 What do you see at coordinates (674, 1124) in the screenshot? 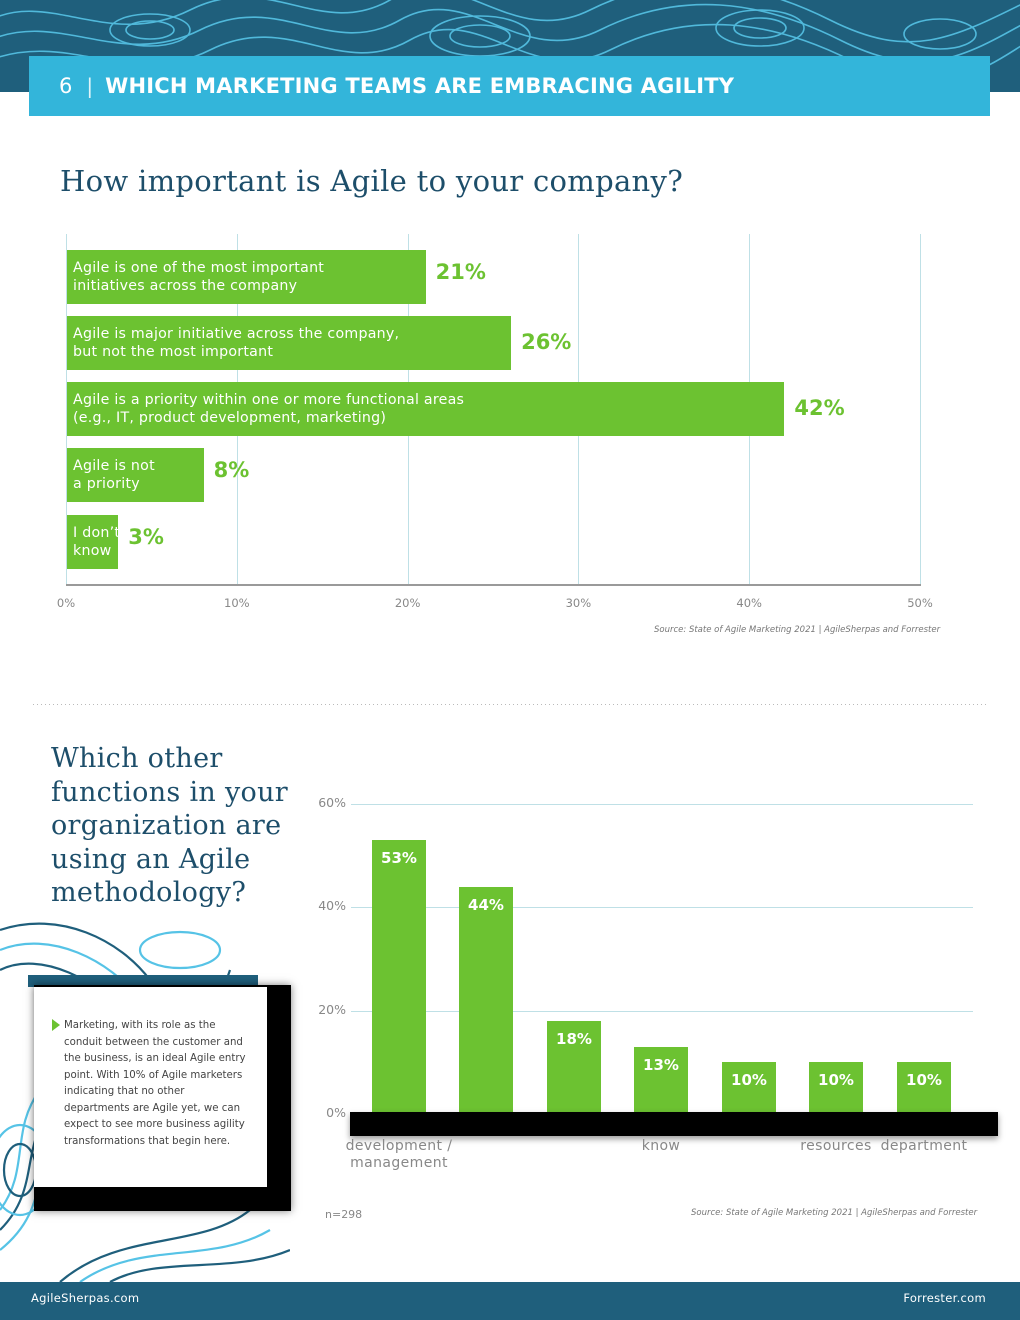
I see `x-axis-baseline` at bounding box center [674, 1124].